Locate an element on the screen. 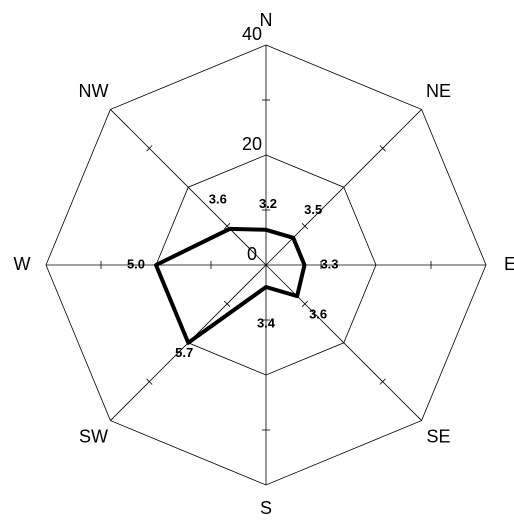  r-tick-label: 40 is located at coordinates (252, 34).